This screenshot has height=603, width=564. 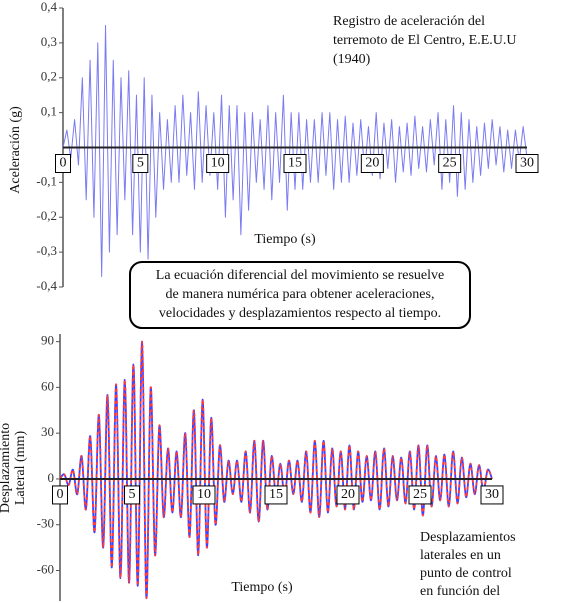 I want to click on annotation: Desplazamientos, so click(x=468, y=537).